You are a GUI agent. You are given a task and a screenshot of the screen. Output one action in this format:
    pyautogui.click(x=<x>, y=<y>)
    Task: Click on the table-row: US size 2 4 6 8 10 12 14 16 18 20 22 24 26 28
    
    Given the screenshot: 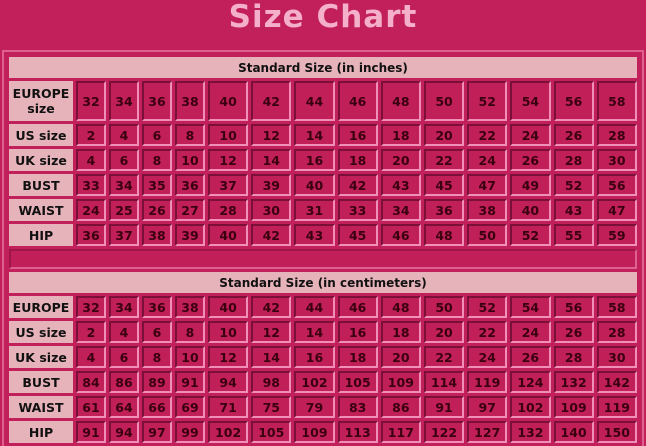 What is the action you would take?
    pyautogui.click(x=323, y=135)
    